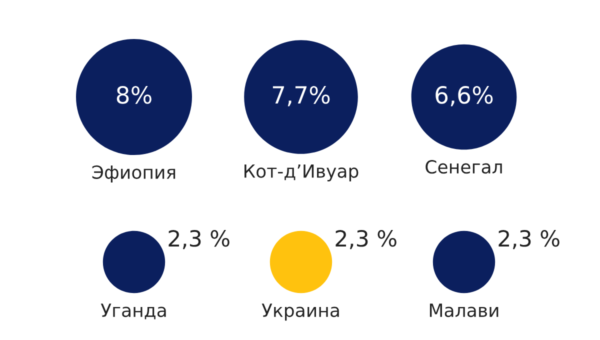 The image size is (600, 340). Describe the element at coordinates (133, 312) in the screenshot. I see `category-label: Уганда` at that location.